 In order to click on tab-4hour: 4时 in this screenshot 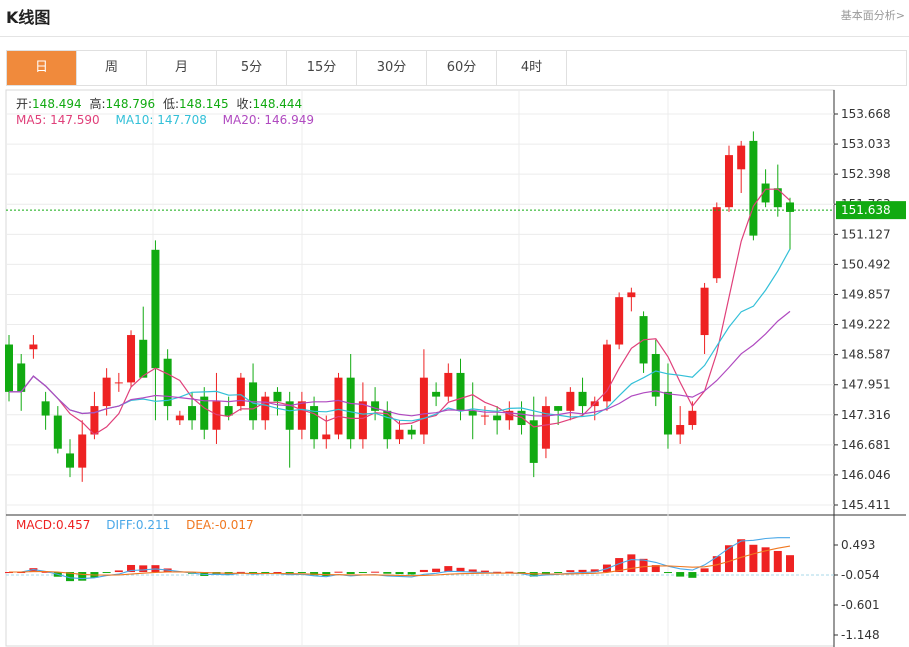, I will do `click(532, 68)`.